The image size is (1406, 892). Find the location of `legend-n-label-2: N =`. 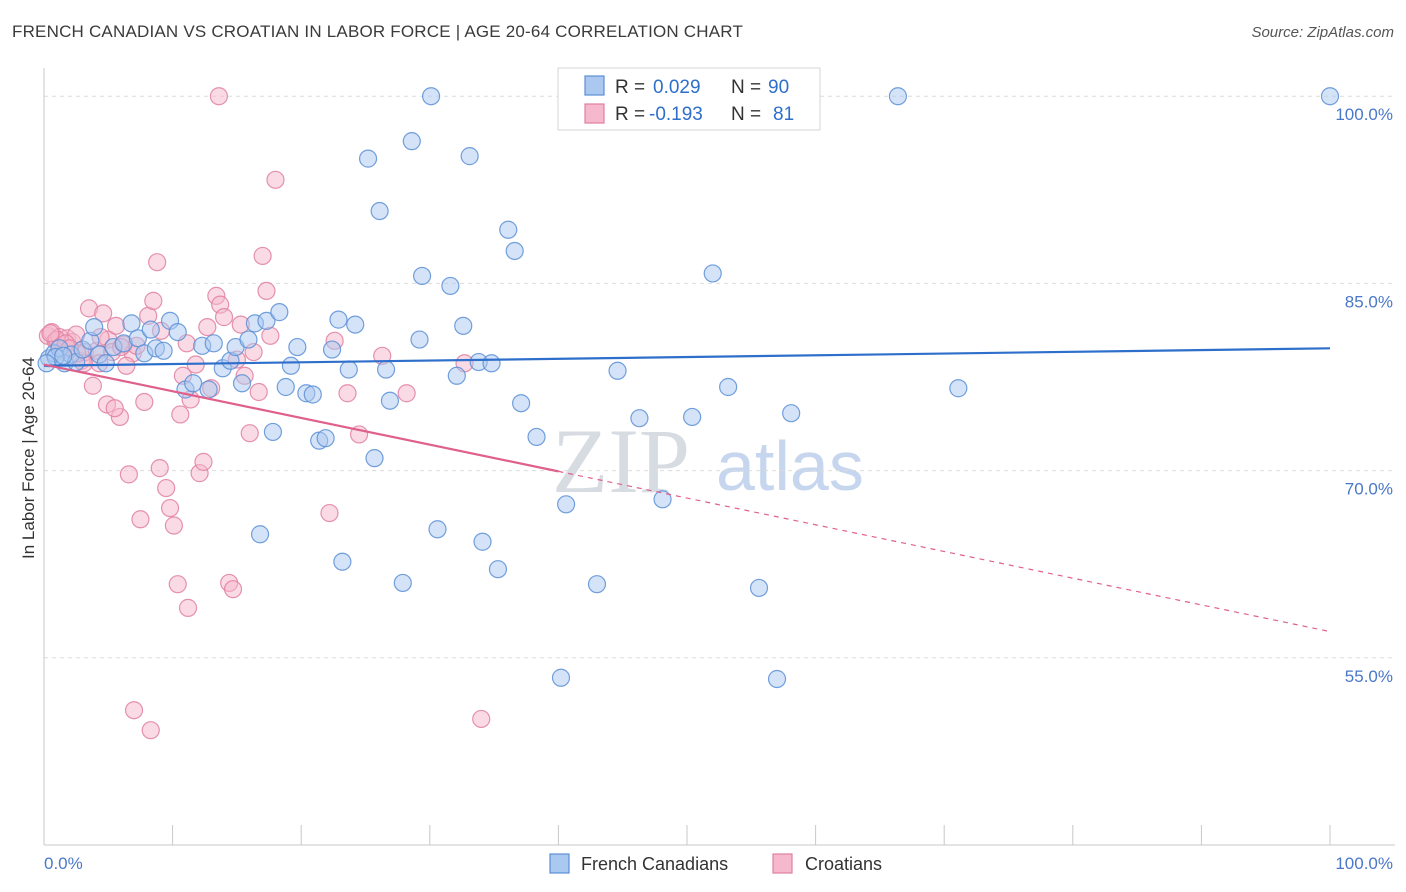

legend-n-label-2: N = is located at coordinates (746, 114).